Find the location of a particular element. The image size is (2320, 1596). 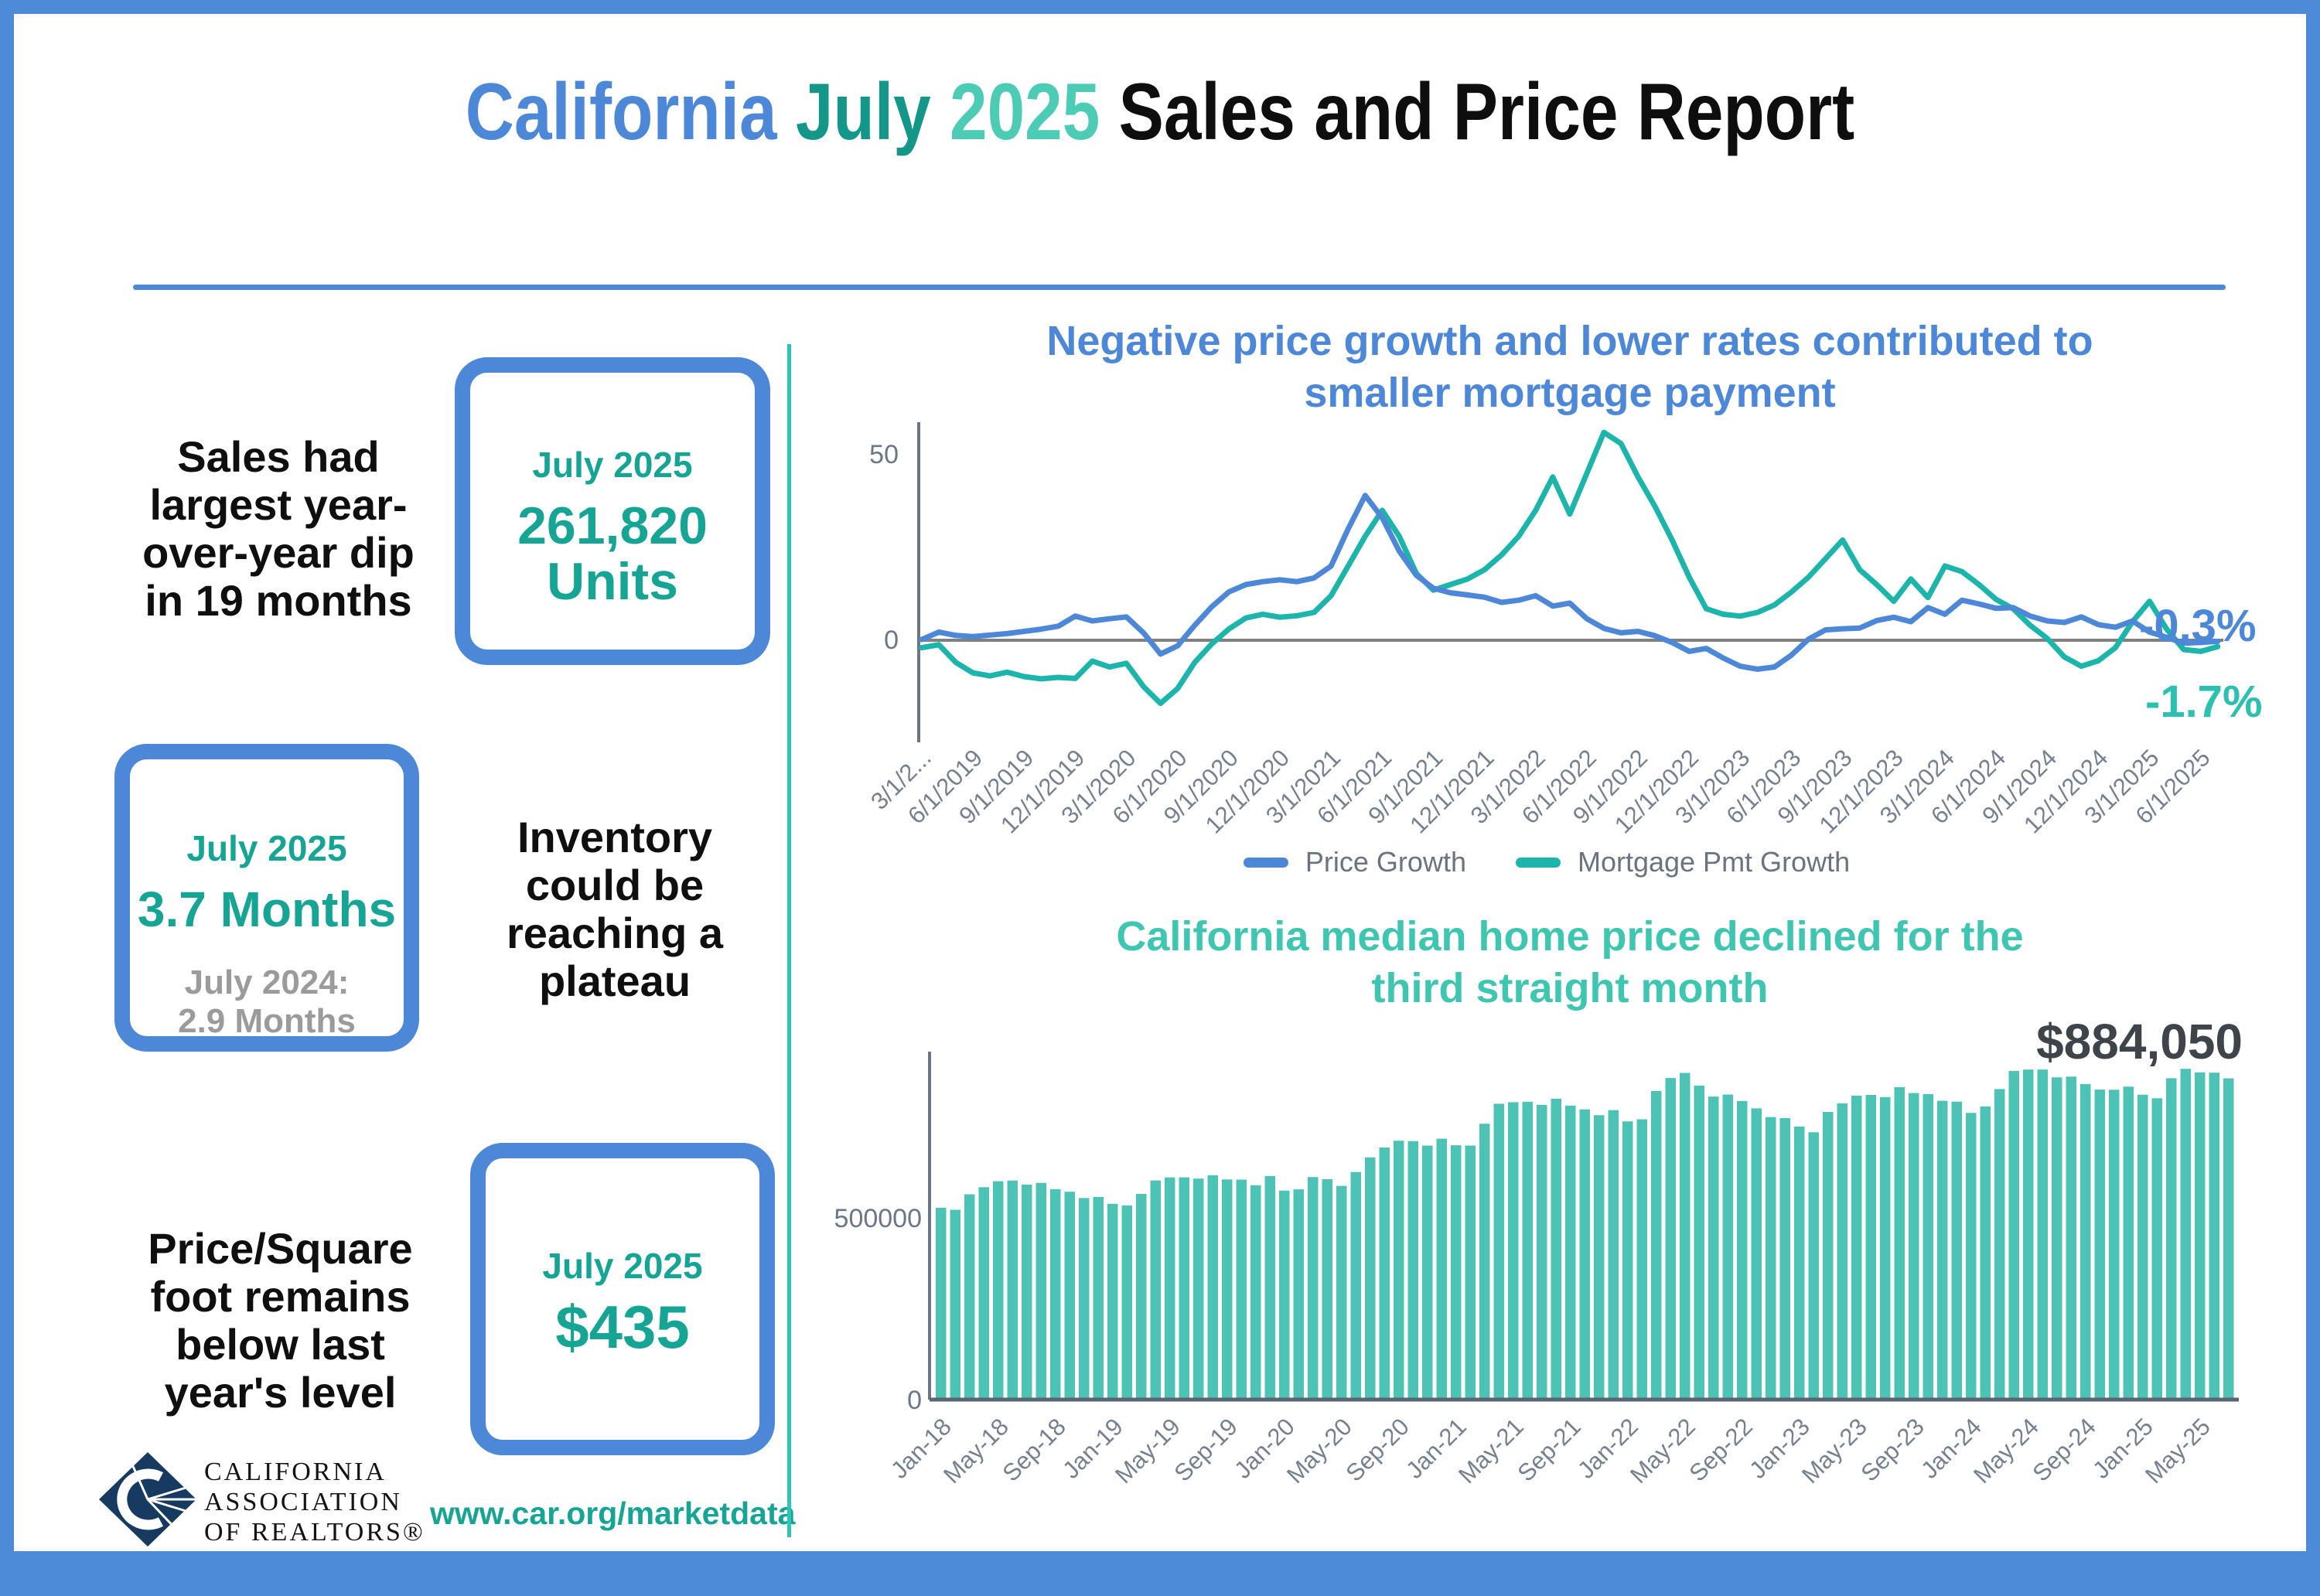

y-tick-label: 0 is located at coordinates (914, 1400).